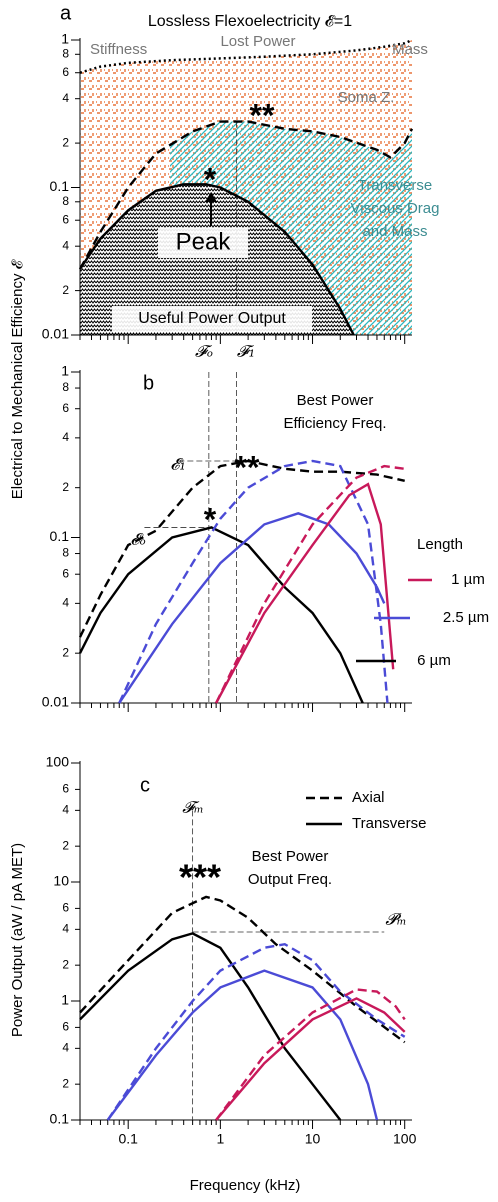 This screenshot has height=1202, width=498. What do you see at coordinates (394, 231) in the screenshot?
I see `annotation: and Mass` at bounding box center [394, 231].